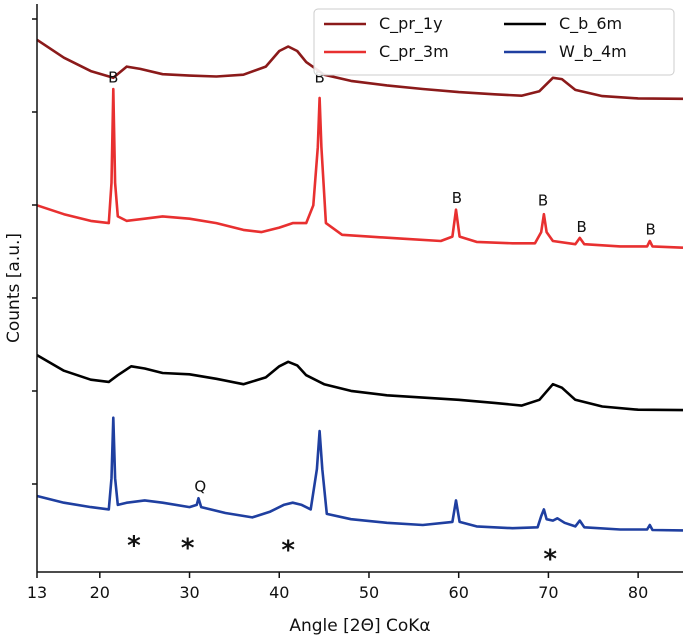  What do you see at coordinates (550, 560) in the screenshot?
I see `peak-annotation-10: *` at bounding box center [550, 560].